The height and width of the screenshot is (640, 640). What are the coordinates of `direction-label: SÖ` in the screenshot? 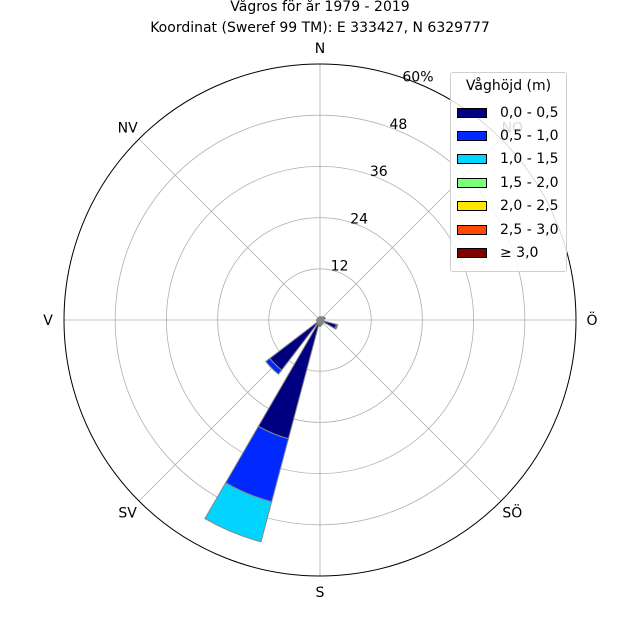 It's located at (512, 512).